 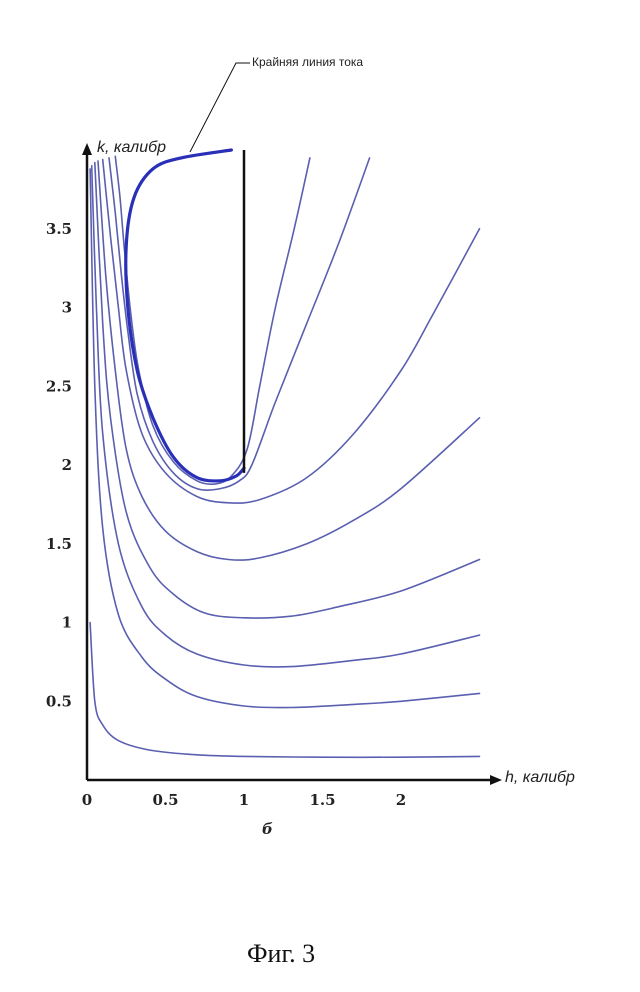 What do you see at coordinates (131, 147) in the screenshot?
I see `y-axis-label: k, калибр` at bounding box center [131, 147].